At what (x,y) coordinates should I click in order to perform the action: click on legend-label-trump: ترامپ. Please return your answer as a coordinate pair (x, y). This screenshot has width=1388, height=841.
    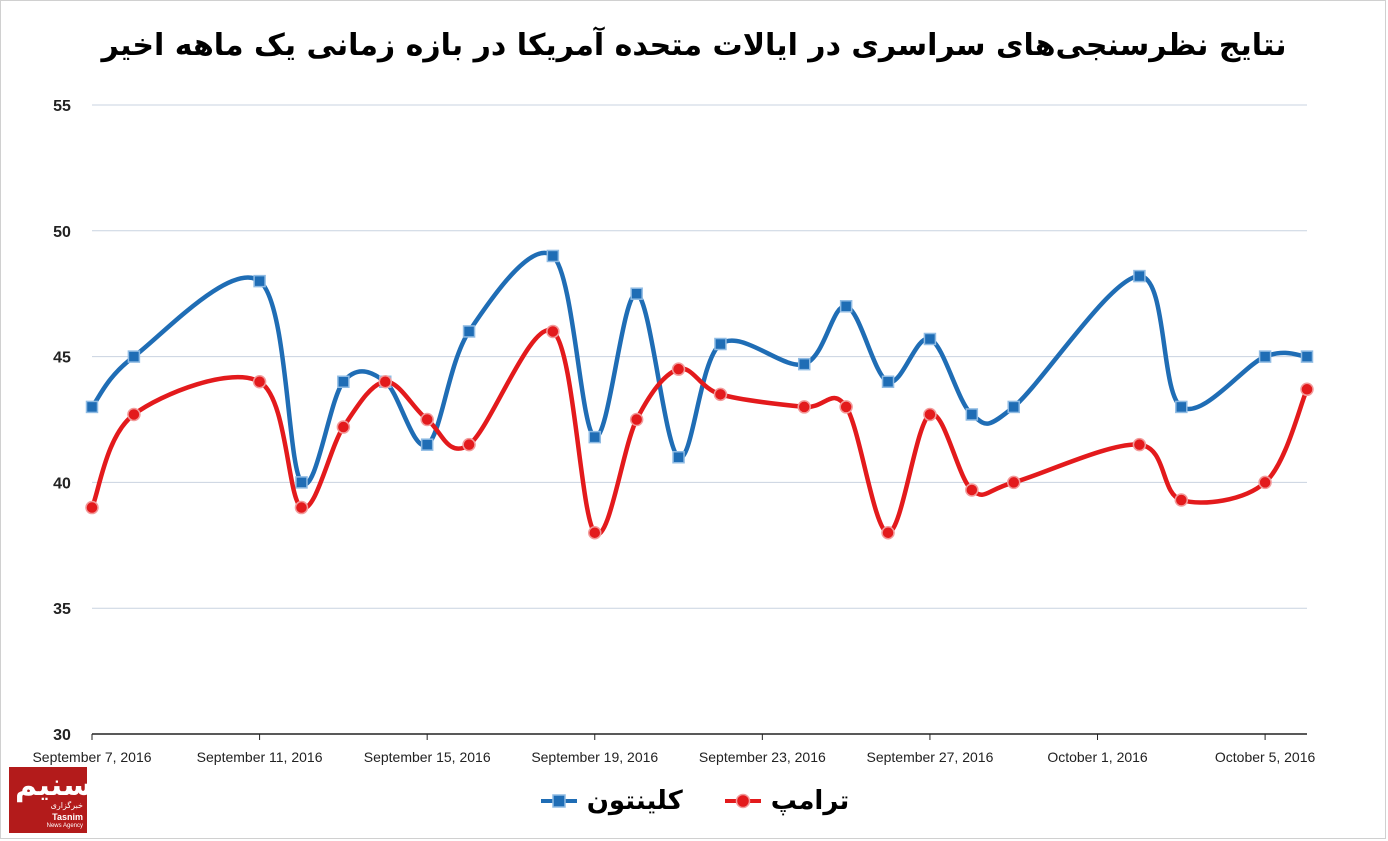
    Looking at the image, I should click on (810, 801).